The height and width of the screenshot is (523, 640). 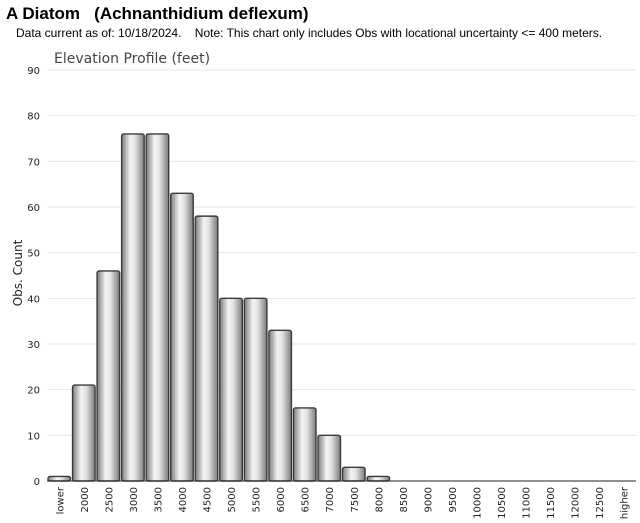 What do you see at coordinates (208, 499) in the screenshot?
I see `x-tick-label: 4500` at bounding box center [208, 499].